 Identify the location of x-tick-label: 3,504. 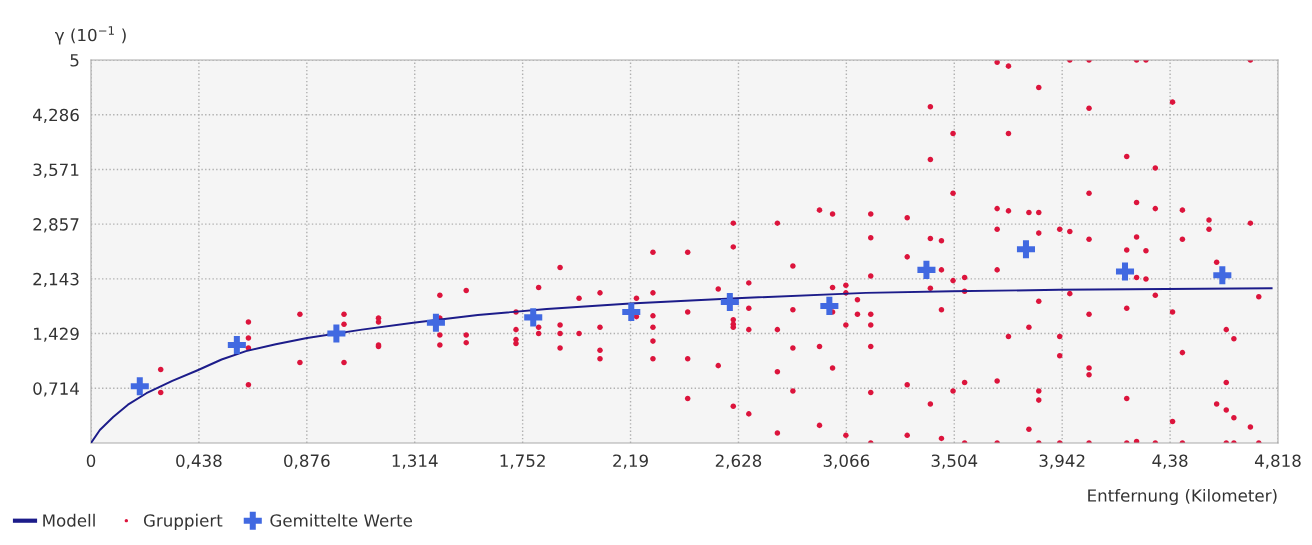
(954, 461).